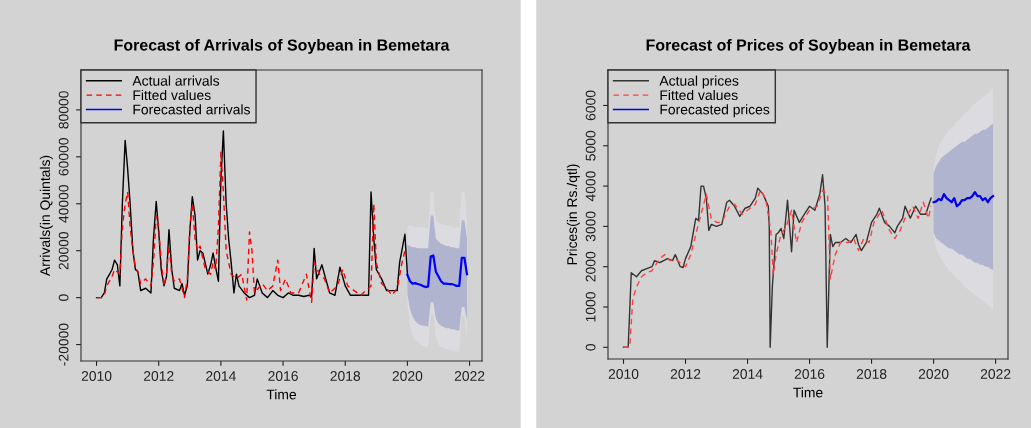 Image resolution: width=1031 pixels, height=428 pixels. I want to click on y-tick-label: 5000, so click(590, 145).